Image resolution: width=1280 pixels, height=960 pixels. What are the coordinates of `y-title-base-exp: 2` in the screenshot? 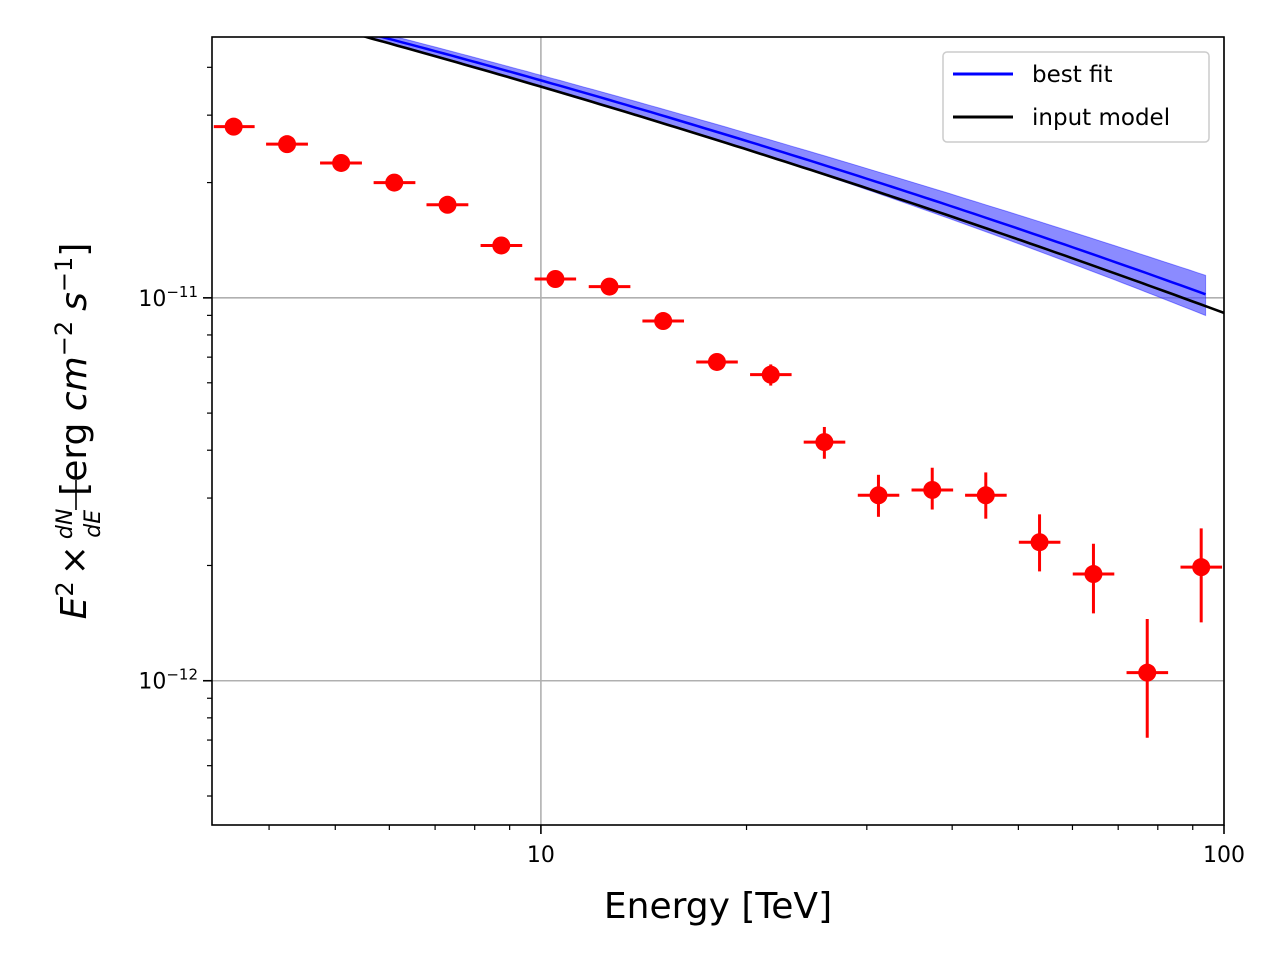 It's located at (65, 588).